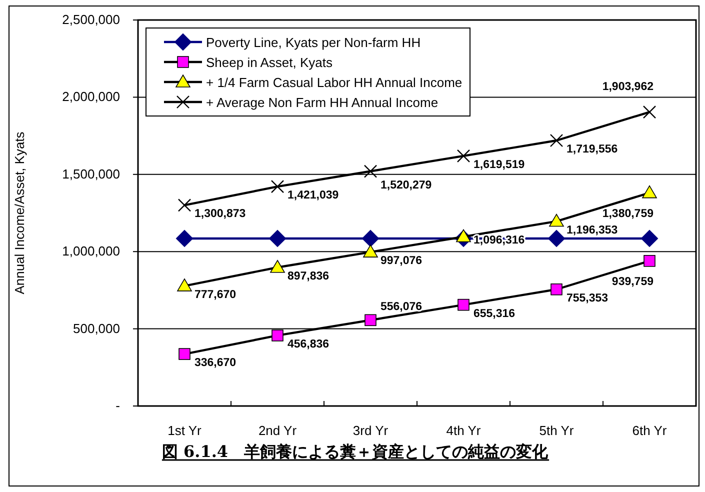 The image size is (705, 492). What do you see at coordinates (628, 87) in the screenshot?
I see `data-label: 1,903,962` at bounding box center [628, 87].